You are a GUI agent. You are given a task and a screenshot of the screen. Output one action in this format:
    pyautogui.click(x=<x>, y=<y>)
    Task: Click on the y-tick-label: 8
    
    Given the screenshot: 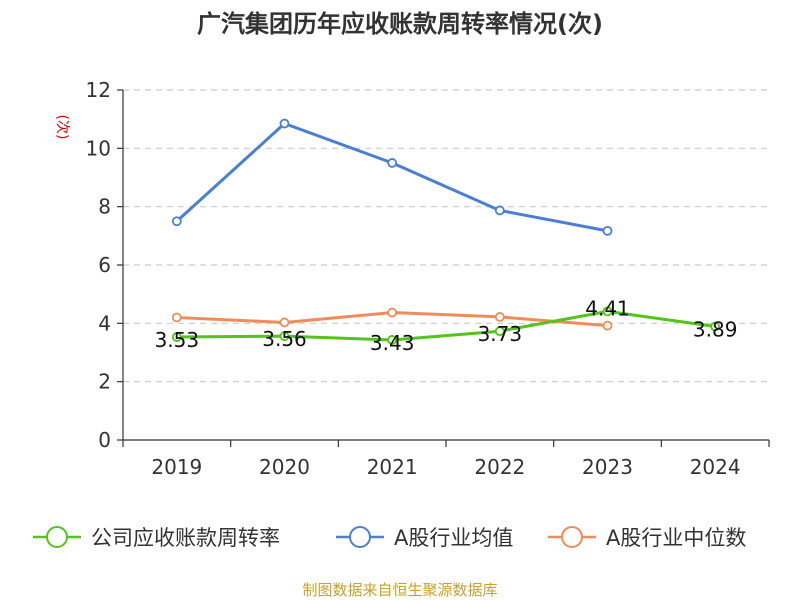 What is the action you would take?
    pyautogui.click(x=104, y=207)
    